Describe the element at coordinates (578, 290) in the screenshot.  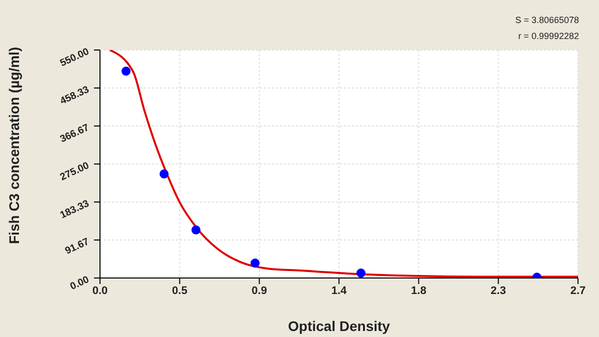
I see `x-tick-label: 2.7` at that location.